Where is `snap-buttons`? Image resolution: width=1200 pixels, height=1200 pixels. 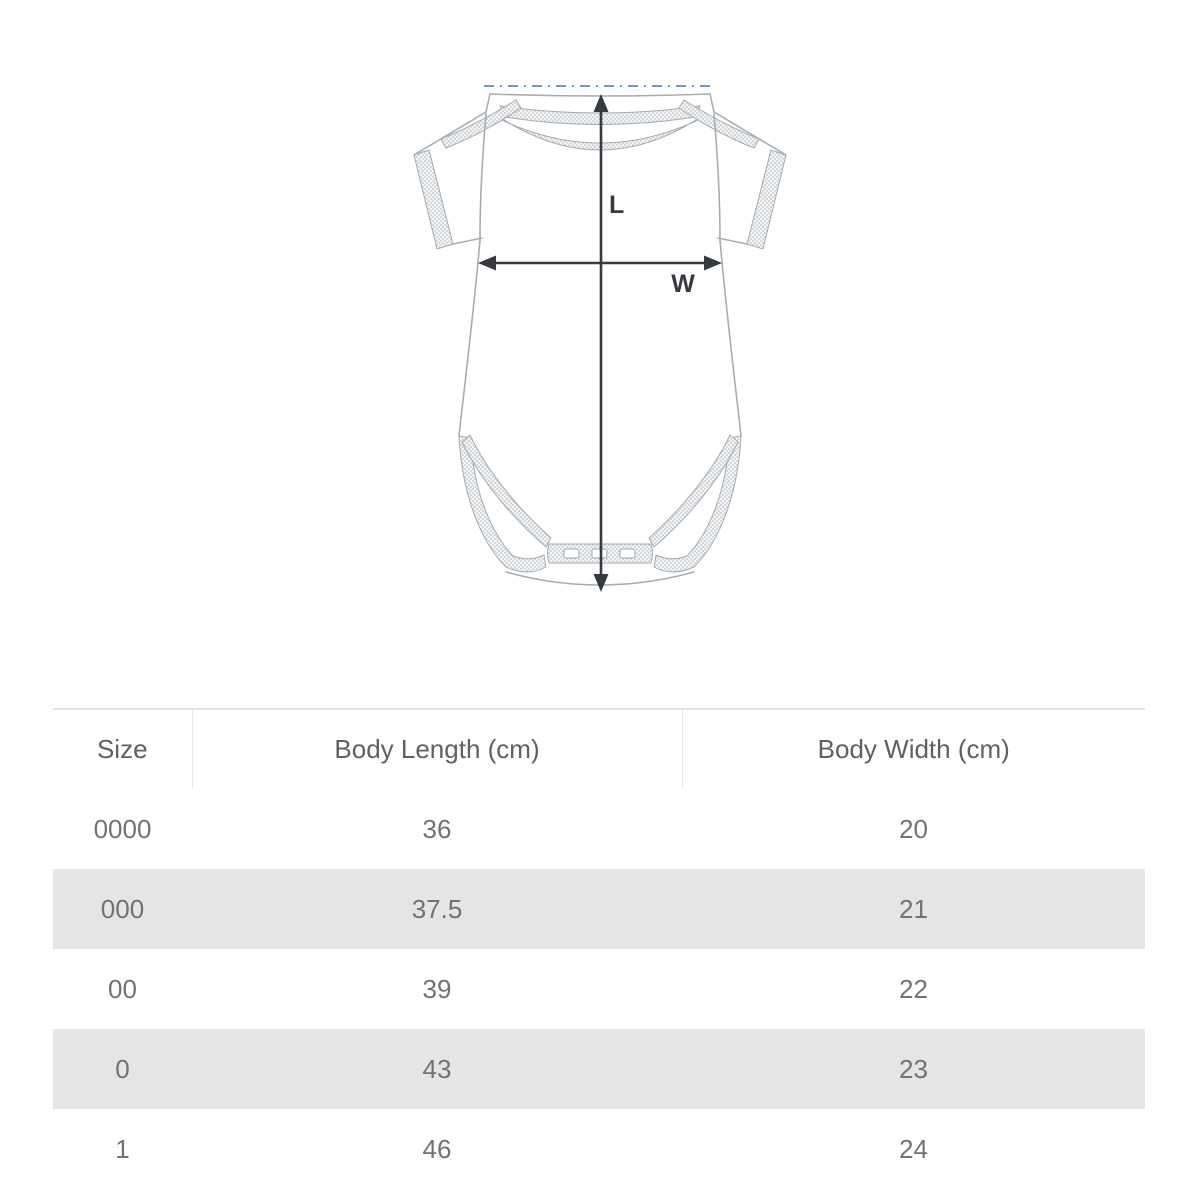
snap-buttons is located at coordinates (599, 553).